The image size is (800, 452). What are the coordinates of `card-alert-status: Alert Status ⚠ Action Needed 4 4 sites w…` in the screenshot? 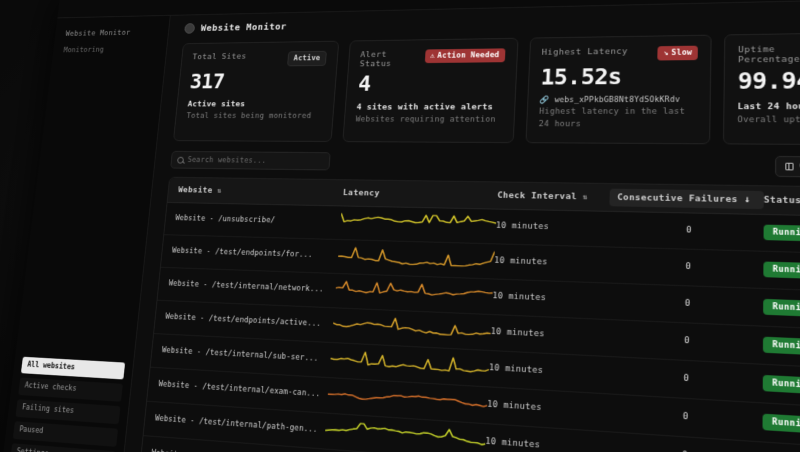 It's located at (430, 90).